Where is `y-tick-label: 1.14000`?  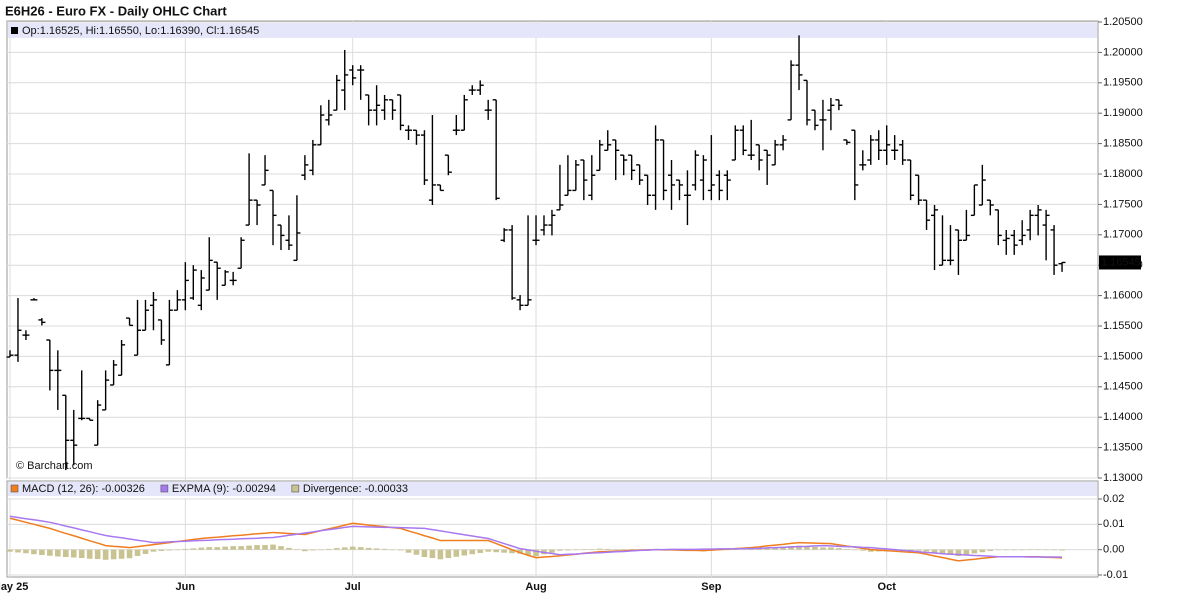 y-tick-label: 1.14000 is located at coordinates (1123, 417).